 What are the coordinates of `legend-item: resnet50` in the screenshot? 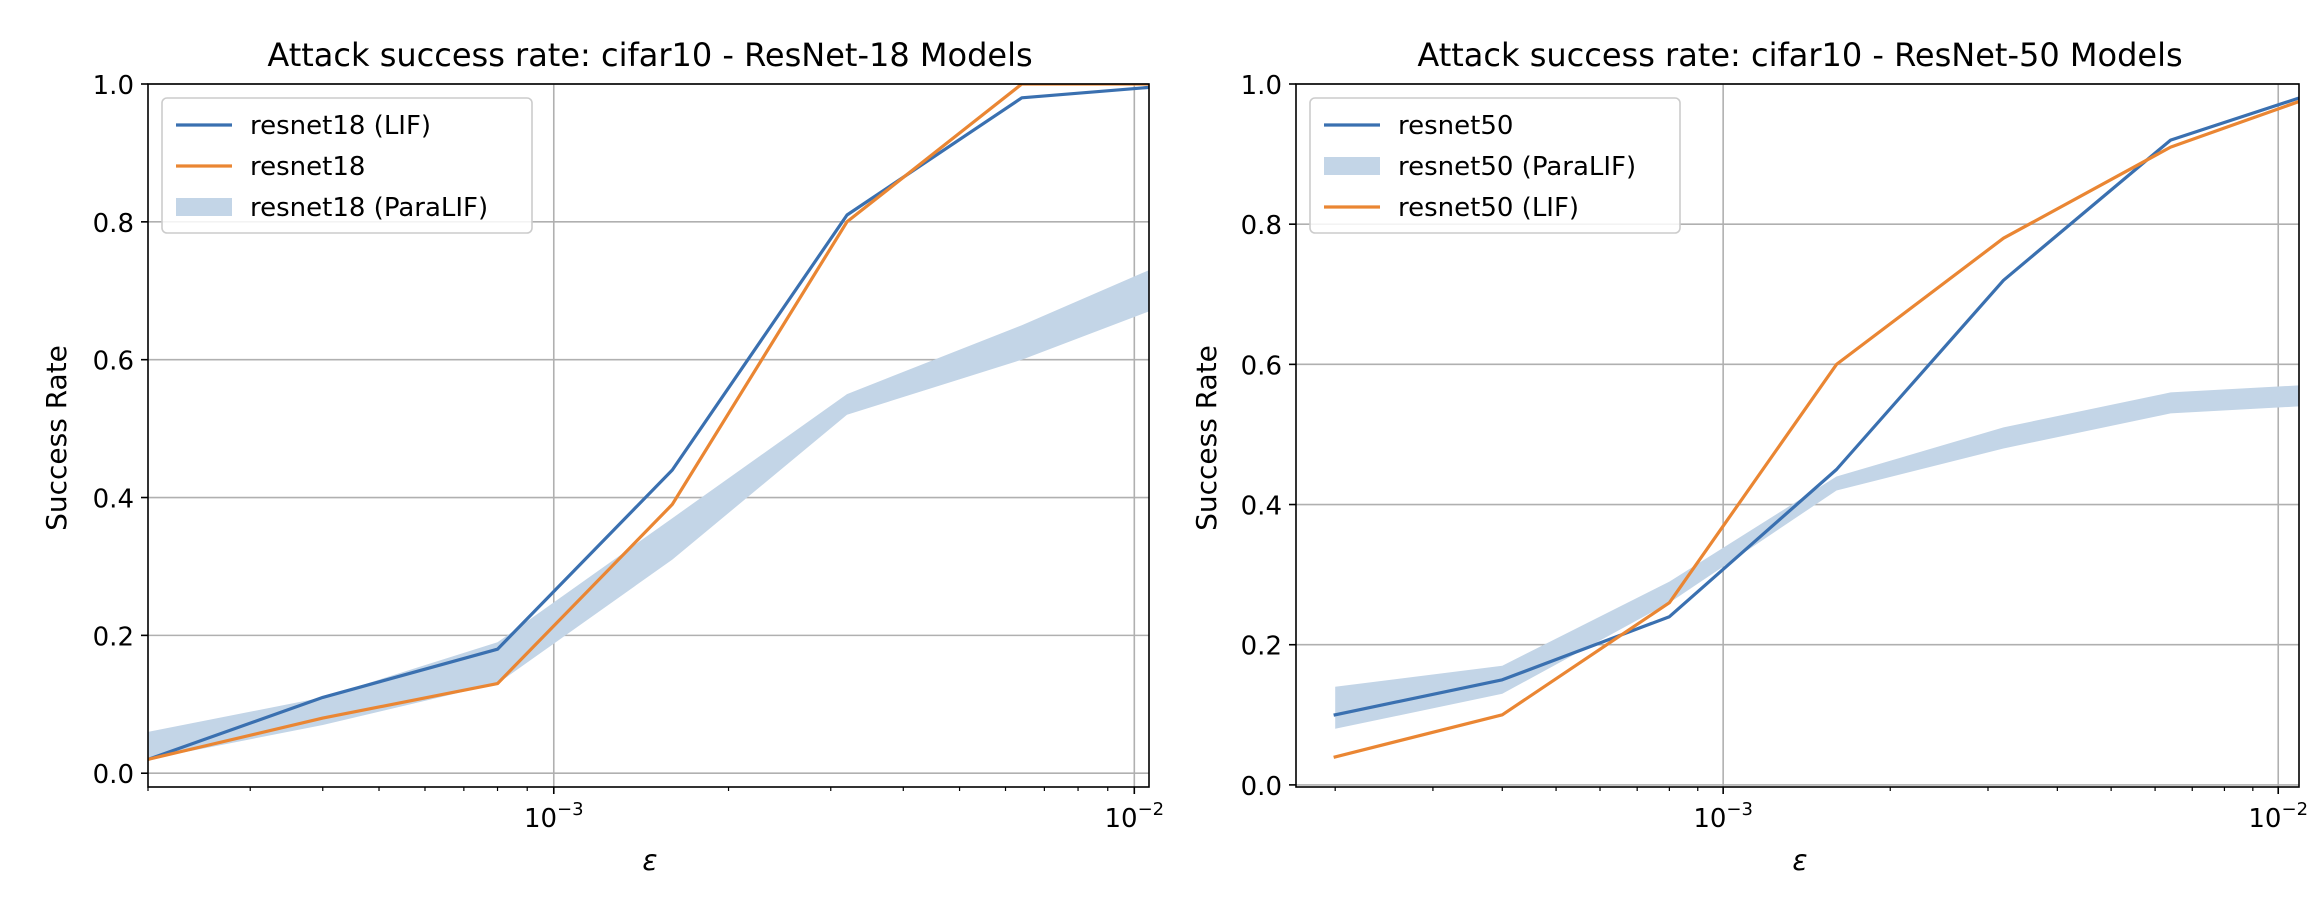 It's located at (1418, 126).